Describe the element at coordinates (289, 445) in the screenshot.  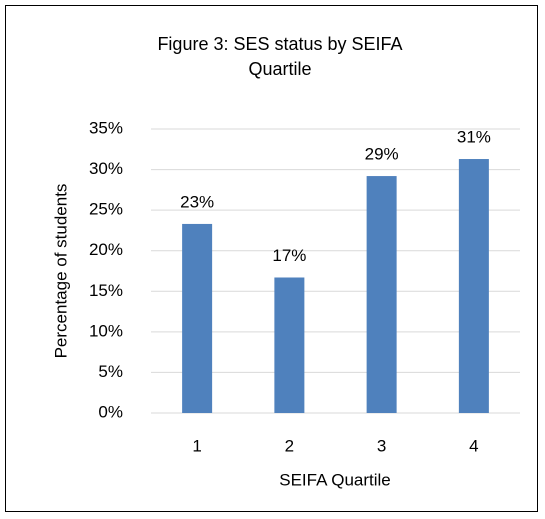
I see `x-tick-label: 2` at that location.